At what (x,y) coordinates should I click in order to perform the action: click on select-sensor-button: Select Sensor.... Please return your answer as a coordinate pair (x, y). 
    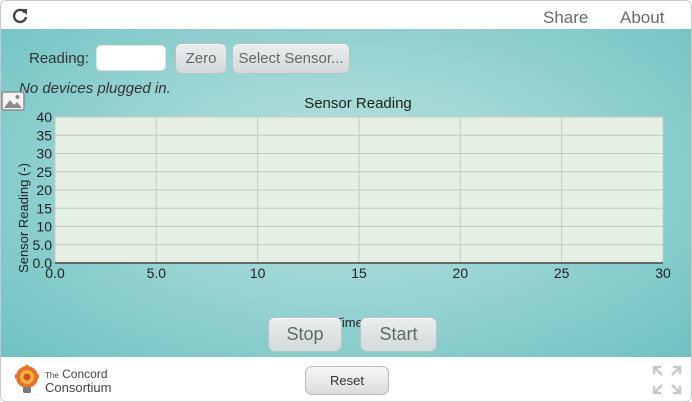
    Looking at the image, I should click on (291, 58).